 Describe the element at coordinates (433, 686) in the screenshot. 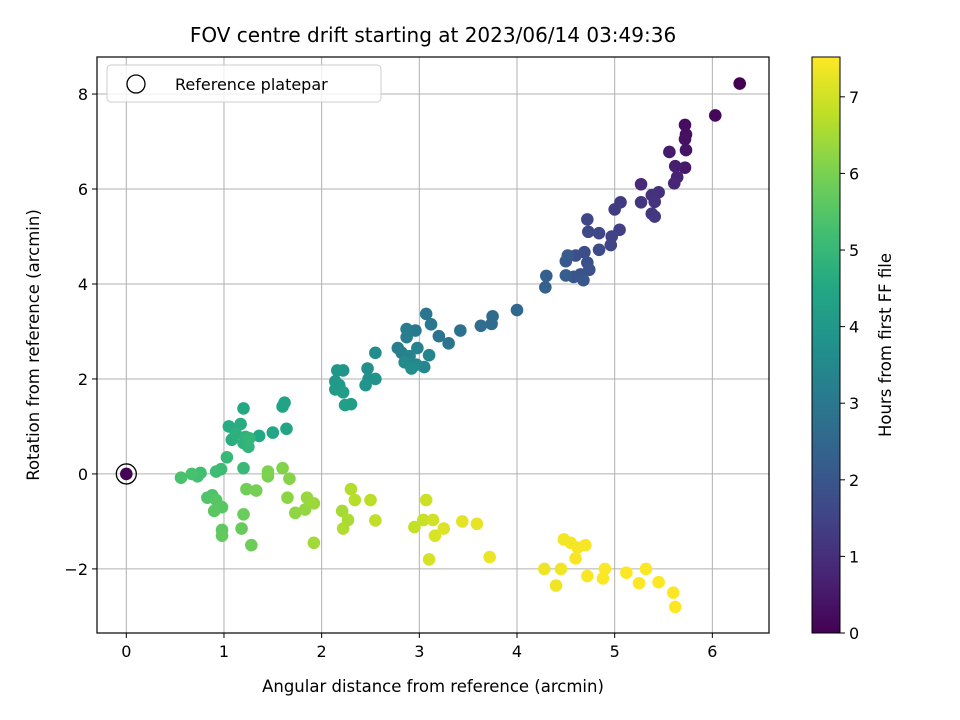

I see `x-axis-label: Angular distance from reference (arcmin)` at that location.